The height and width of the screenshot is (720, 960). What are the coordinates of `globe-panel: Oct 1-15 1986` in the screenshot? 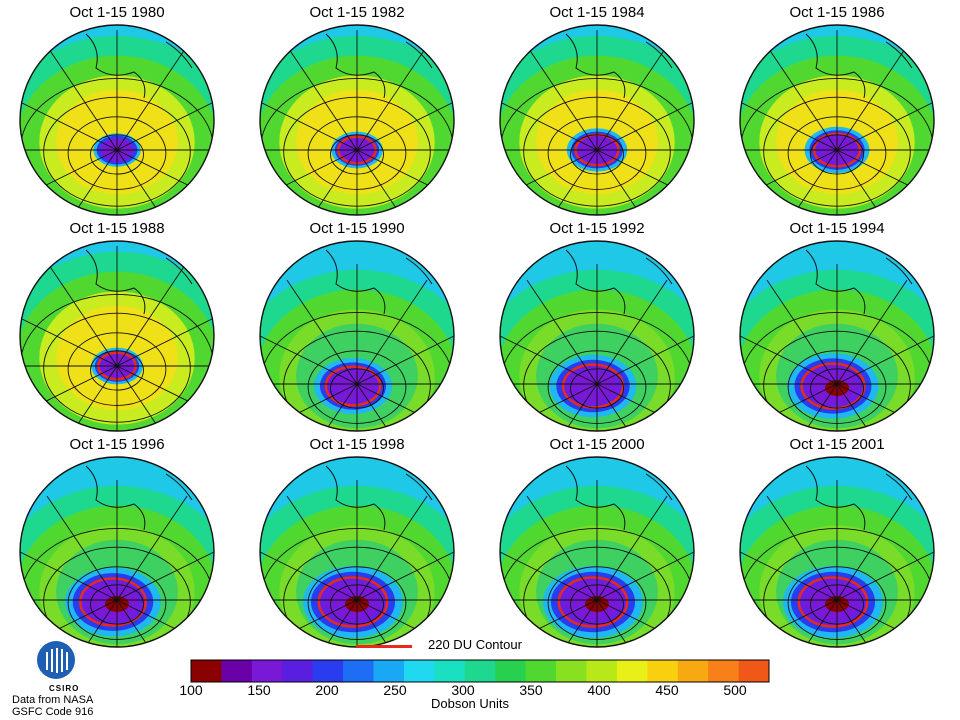 It's located at (837, 111).